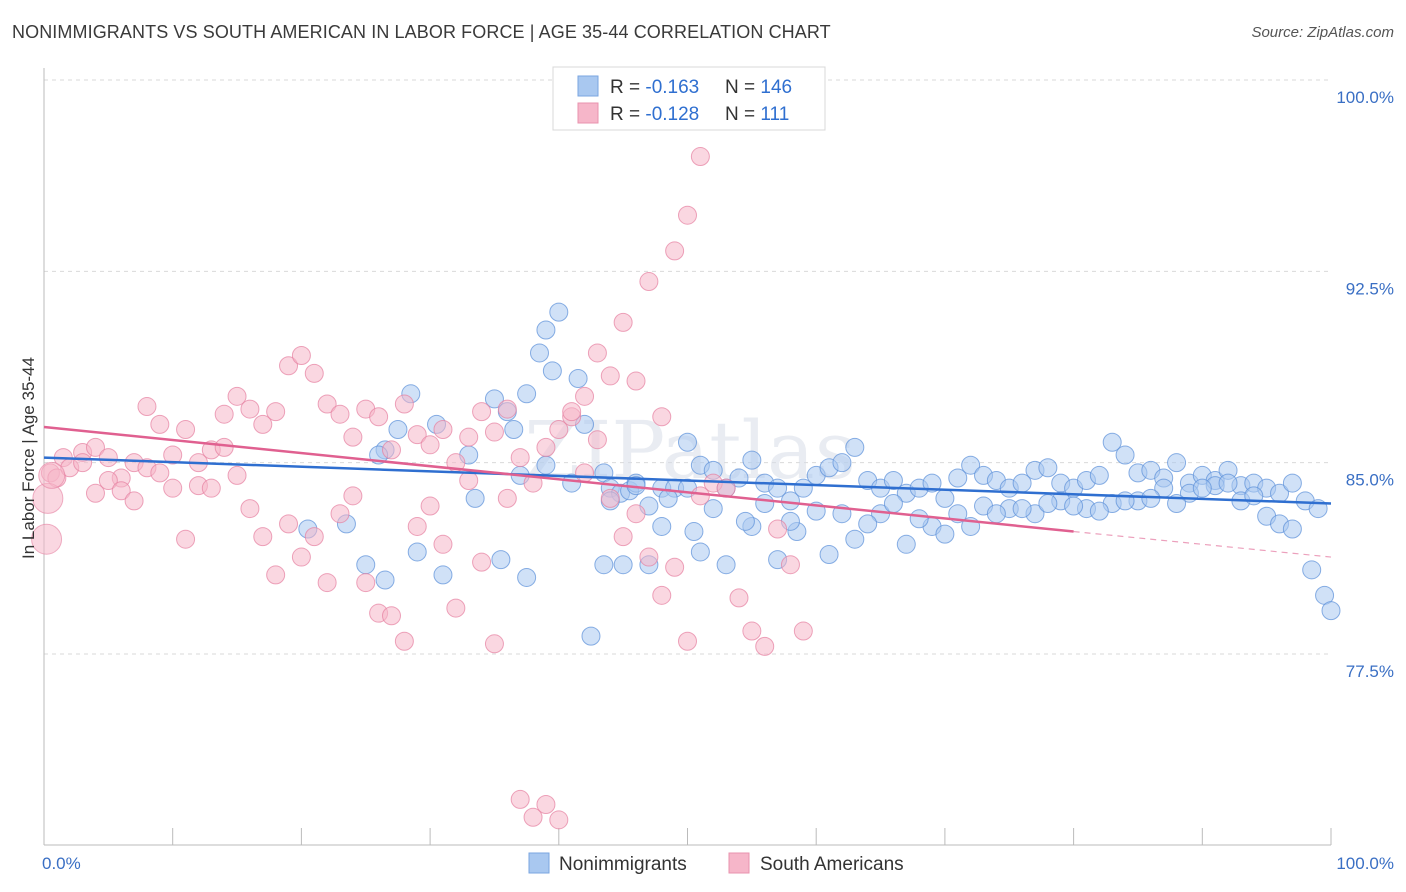  Describe the element at coordinates (672, 114) in the screenshot. I see `legend-r-value-2: -0.128` at that location.